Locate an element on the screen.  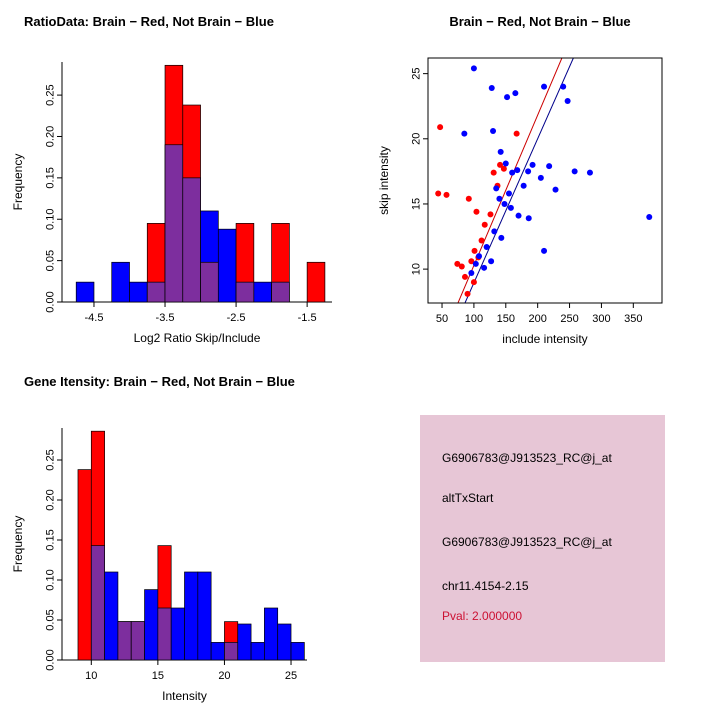
x-tick-label: -4.5 is located at coordinates (93, 318).